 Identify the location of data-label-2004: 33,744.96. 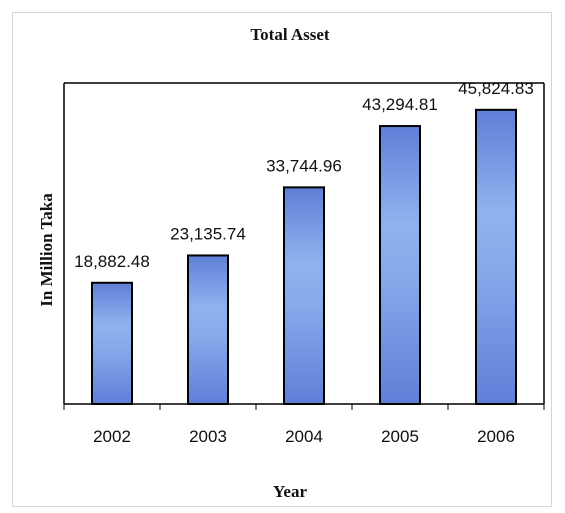
(304, 165).